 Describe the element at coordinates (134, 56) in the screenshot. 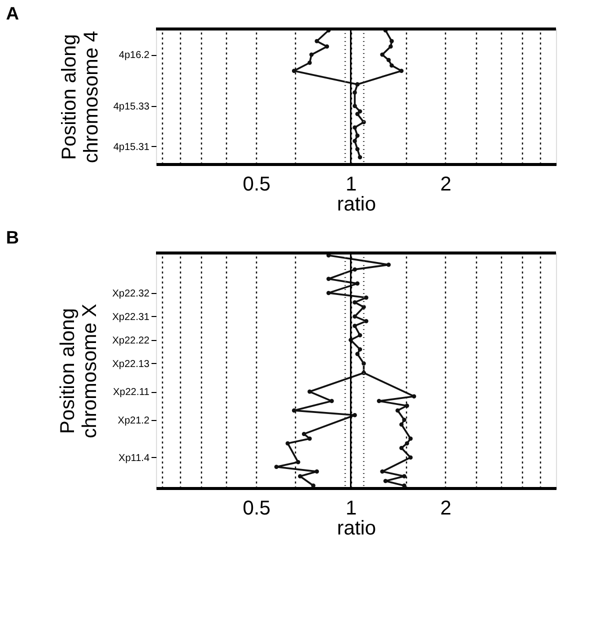

I see `y-tick-label: 4p16.2` at that location.